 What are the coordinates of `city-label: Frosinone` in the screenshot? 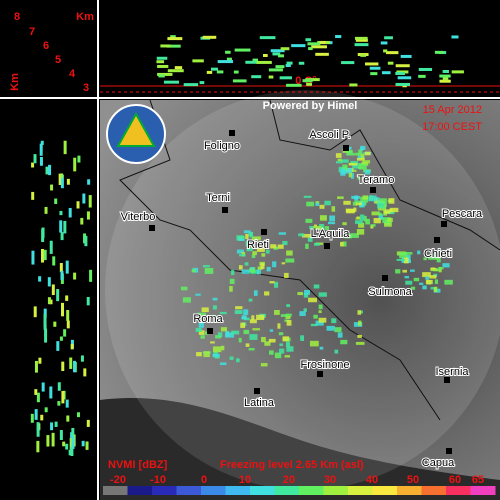 It's located at (325, 365).